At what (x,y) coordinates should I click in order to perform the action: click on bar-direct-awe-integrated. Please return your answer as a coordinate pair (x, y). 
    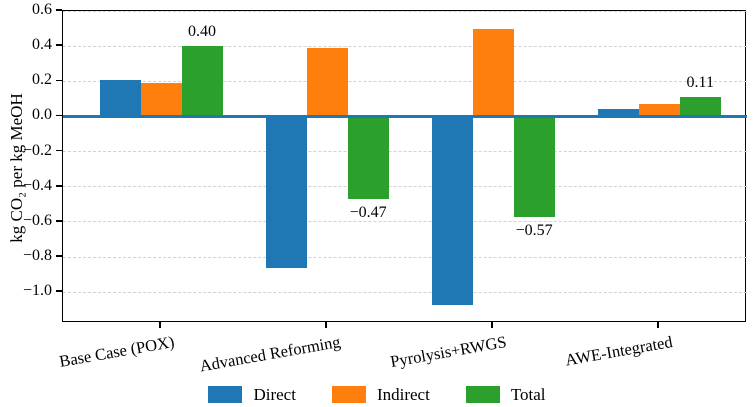
    Looking at the image, I should click on (618, 113).